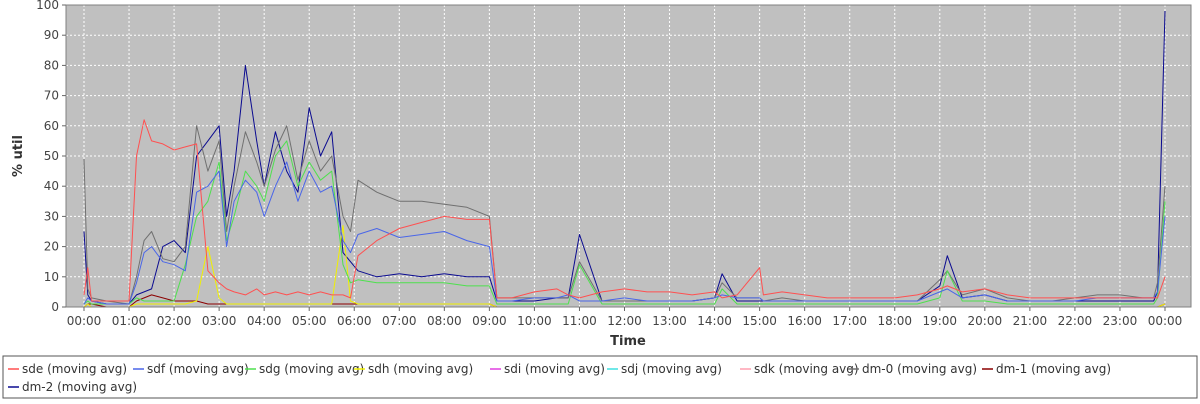 The image size is (1200, 404). Describe the element at coordinates (489, 321) in the screenshot. I see `x-tick-label: 09:00` at that location.